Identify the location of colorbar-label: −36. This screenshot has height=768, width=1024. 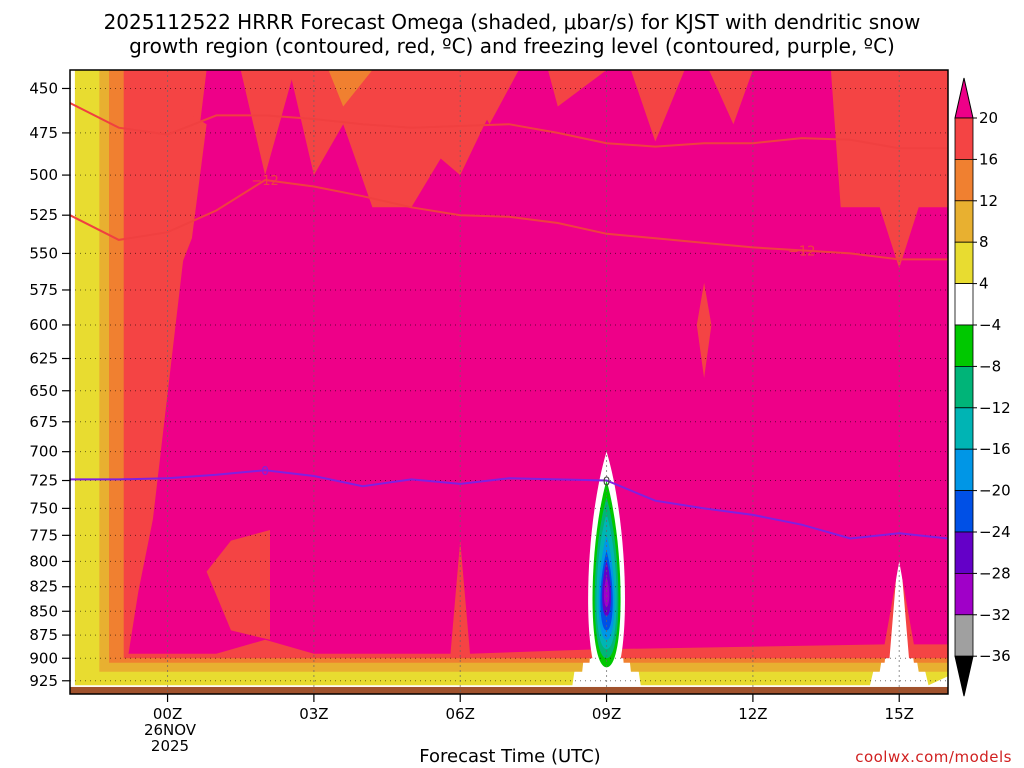
(995, 656).